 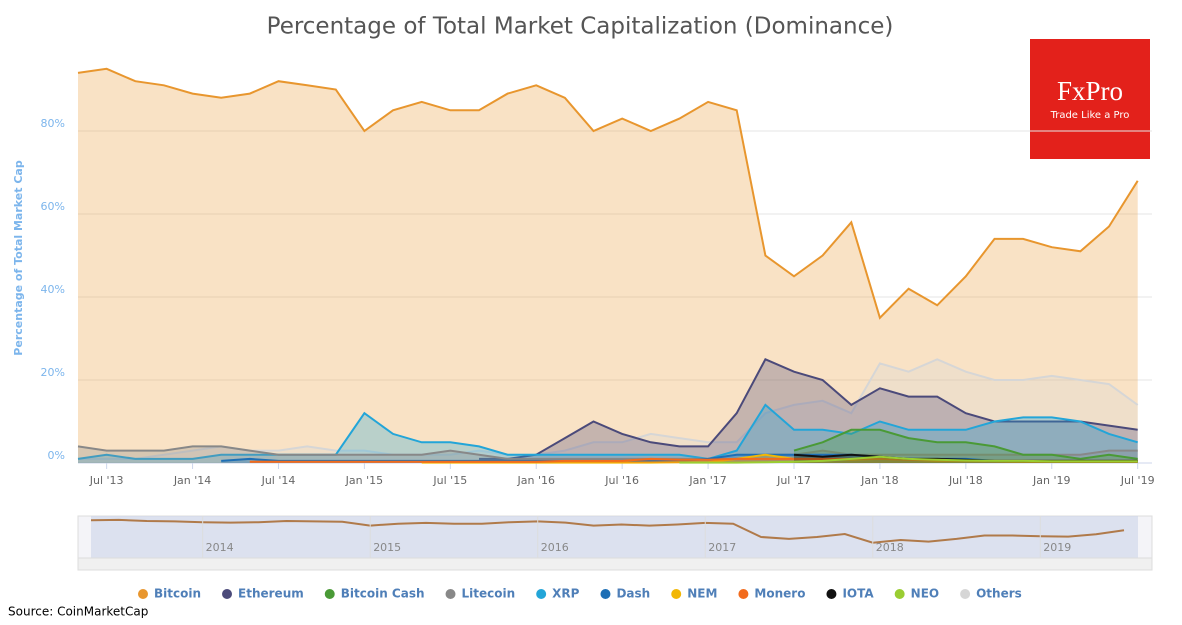 I want to click on logo-tagline: Trade Like a Pro, so click(x=1090, y=115).